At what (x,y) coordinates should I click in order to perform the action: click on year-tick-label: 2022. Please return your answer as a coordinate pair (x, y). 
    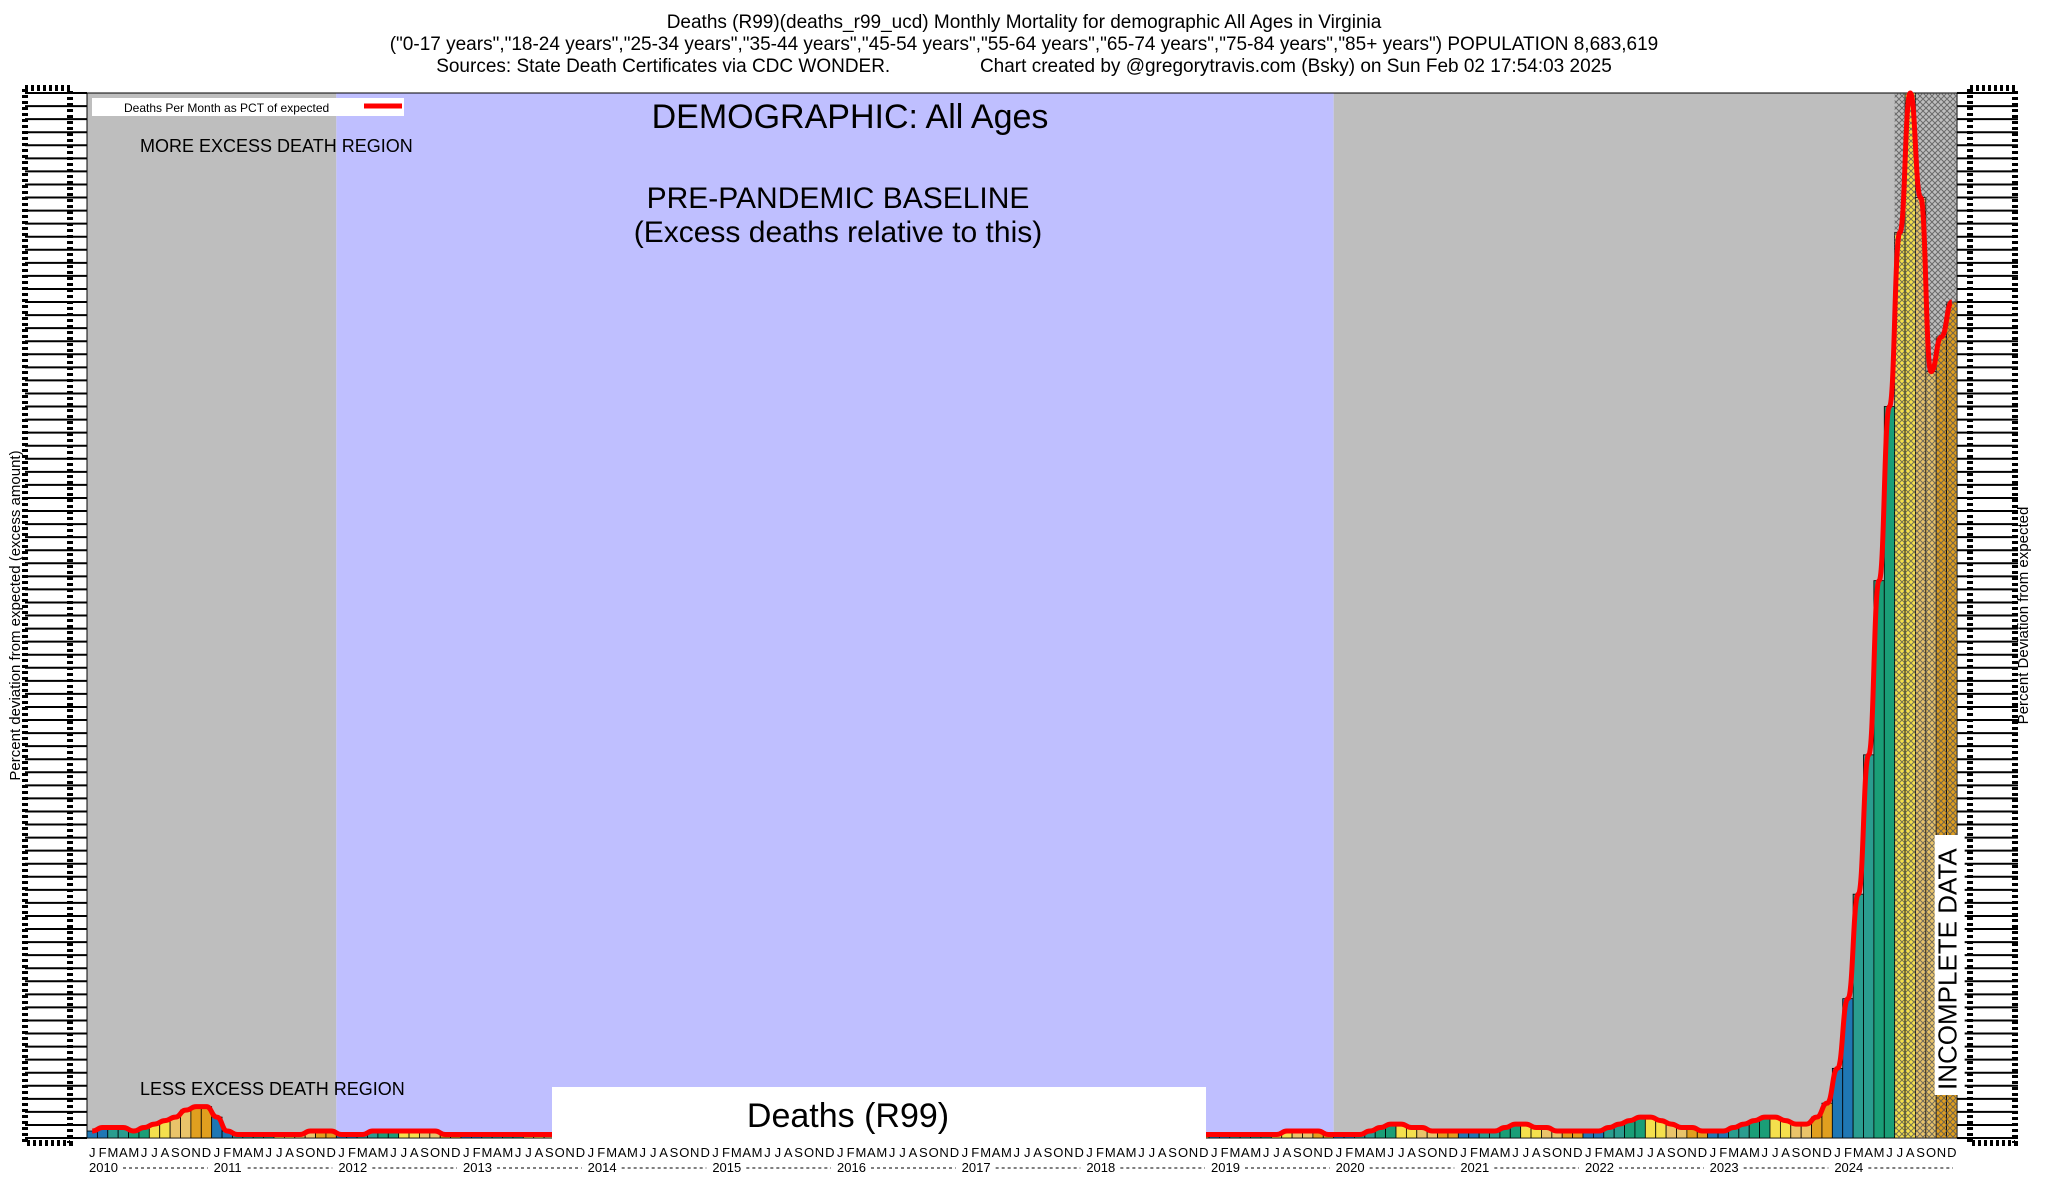
    Looking at the image, I should click on (1599, 1167).